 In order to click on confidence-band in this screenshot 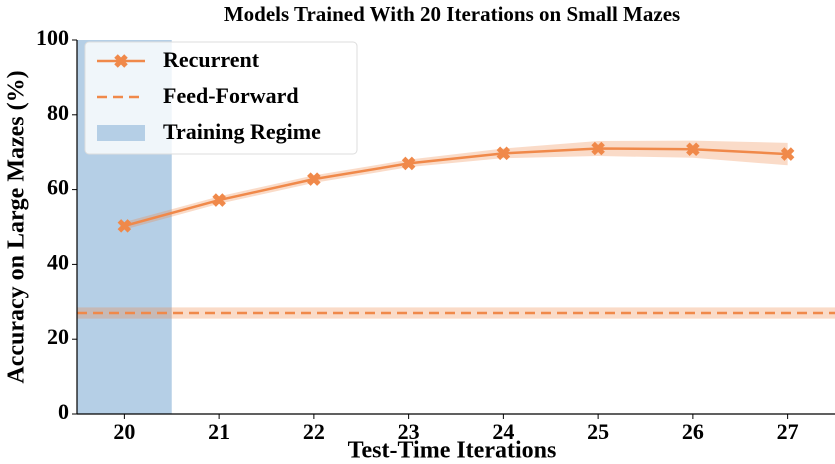, I will do `click(456, 313)`.